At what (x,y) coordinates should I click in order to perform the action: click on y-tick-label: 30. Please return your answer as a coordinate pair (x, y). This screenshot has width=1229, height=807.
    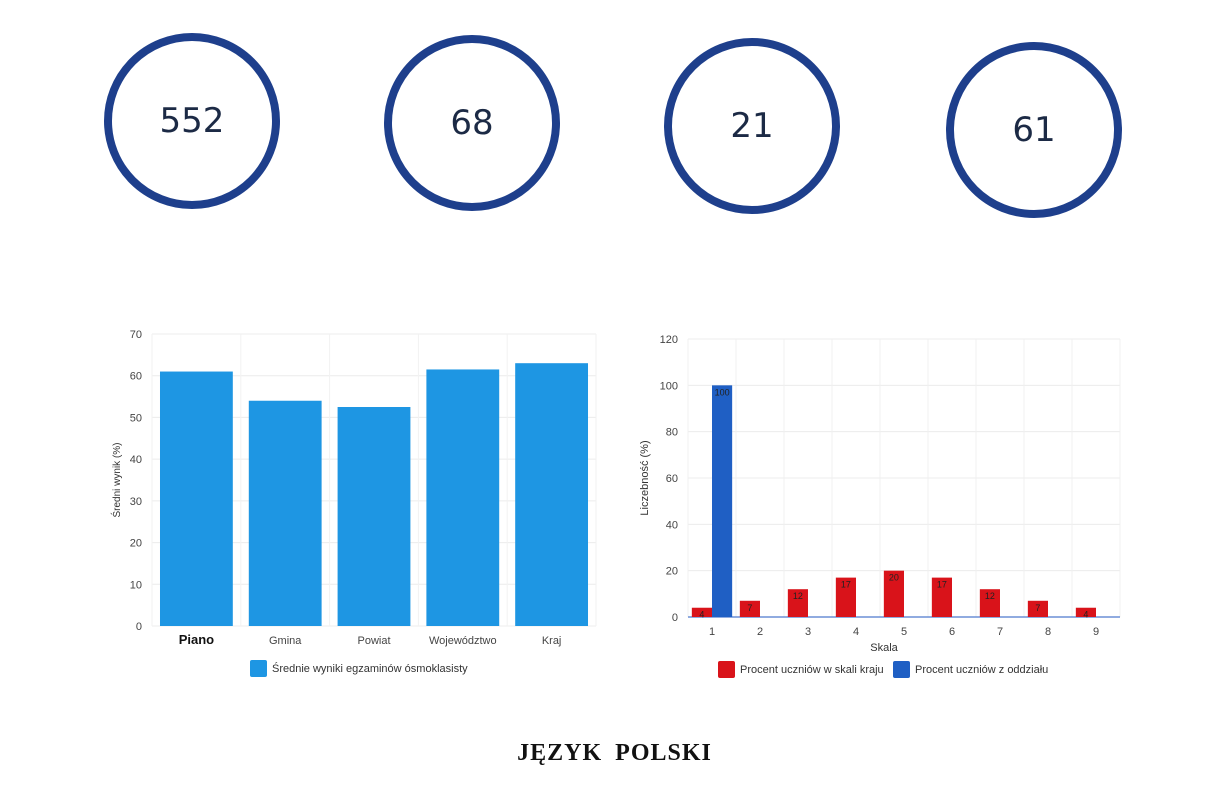
    Looking at the image, I should click on (136, 502).